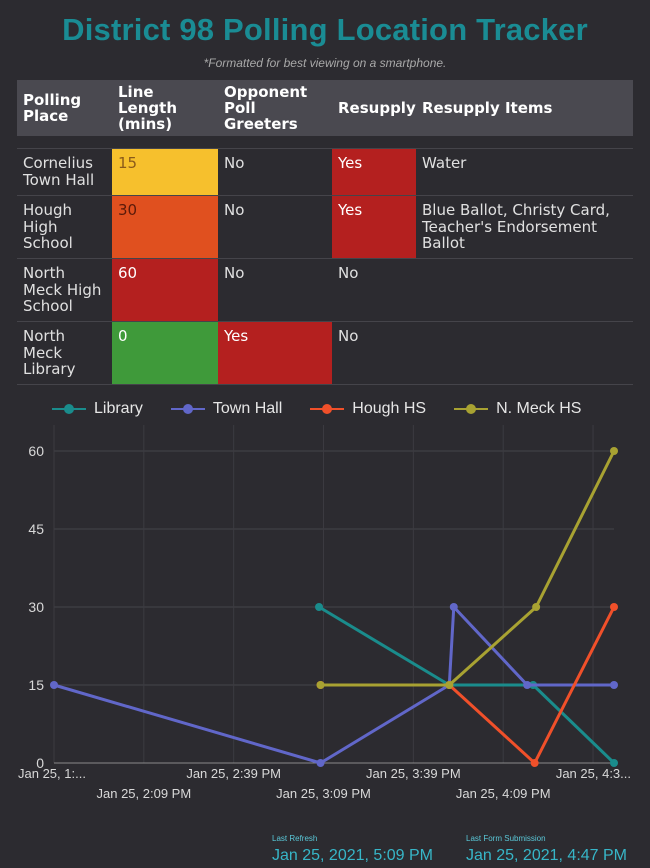 This screenshot has width=650, height=868. I want to click on chart-legend: Library Town Hall Hough HS N. Meck HS, so click(330, 409).